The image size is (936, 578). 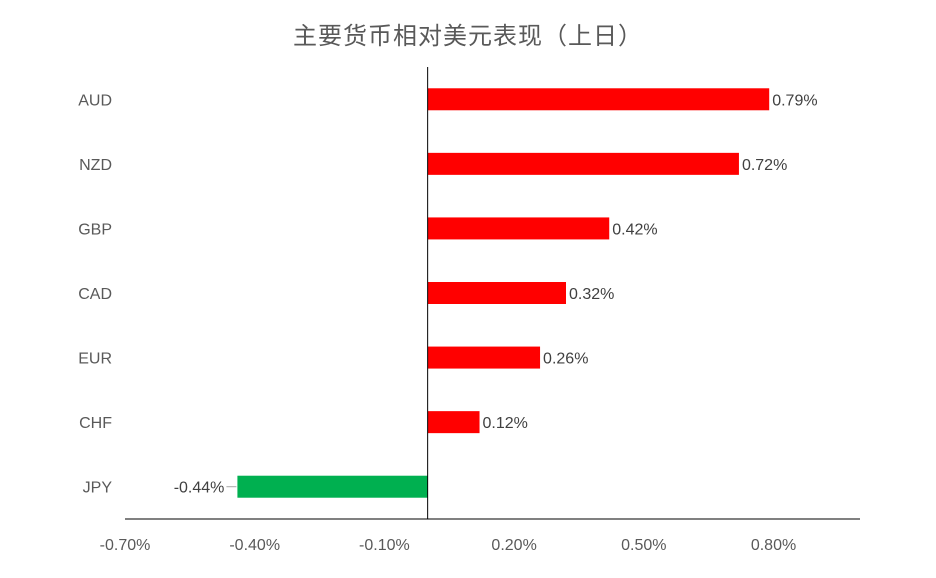 What do you see at coordinates (643, 545) in the screenshot?
I see `x-tick-label: 0.50%` at bounding box center [643, 545].